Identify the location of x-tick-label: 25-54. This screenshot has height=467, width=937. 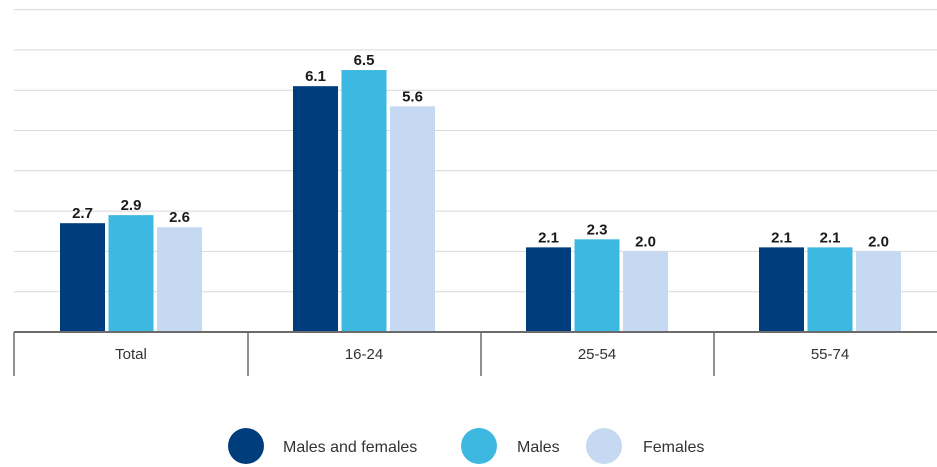
(597, 354).